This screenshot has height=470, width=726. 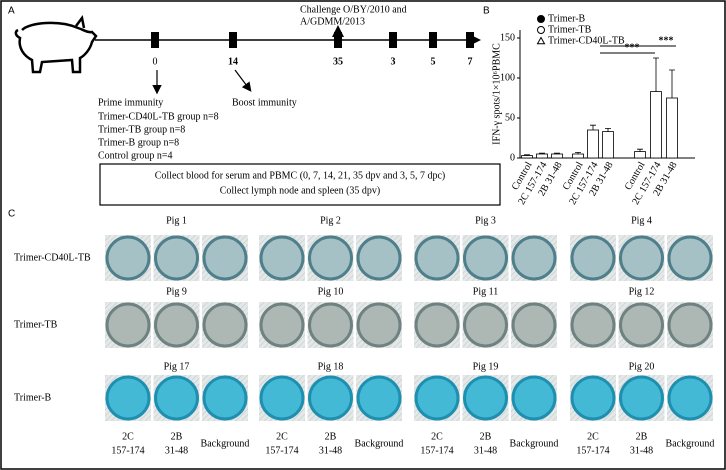 What do you see at coordinates (155, 61) in the screenshot?
I see `timepoint-label: 0` at bounding box center [155, 61].